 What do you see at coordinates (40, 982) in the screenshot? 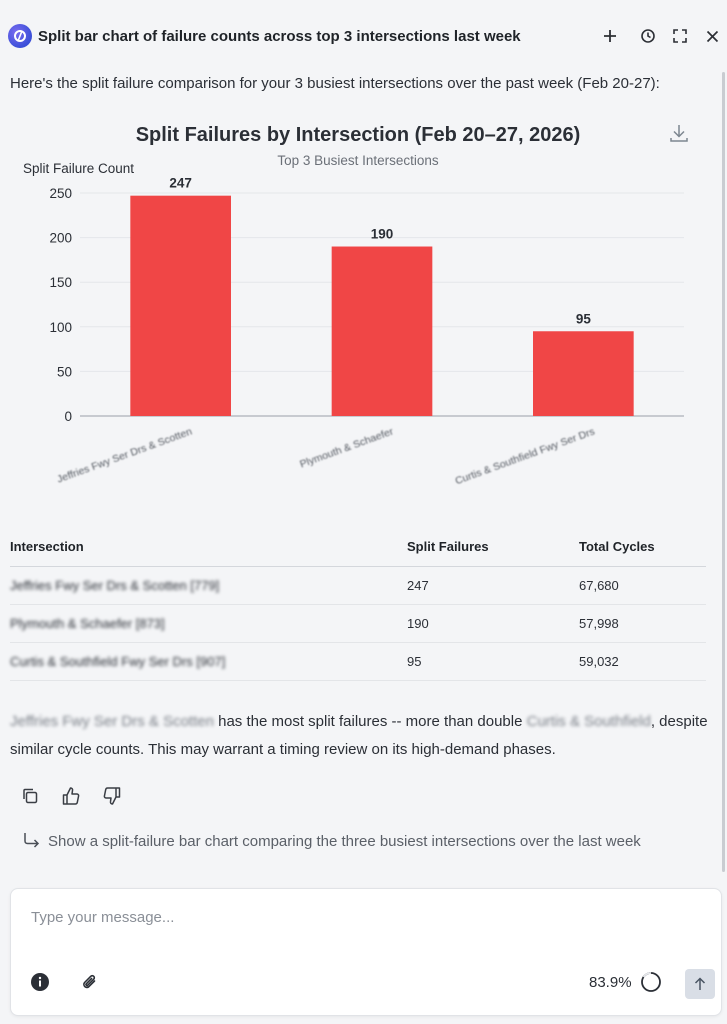
I see `info-icon` at bounding box center [40, 982].